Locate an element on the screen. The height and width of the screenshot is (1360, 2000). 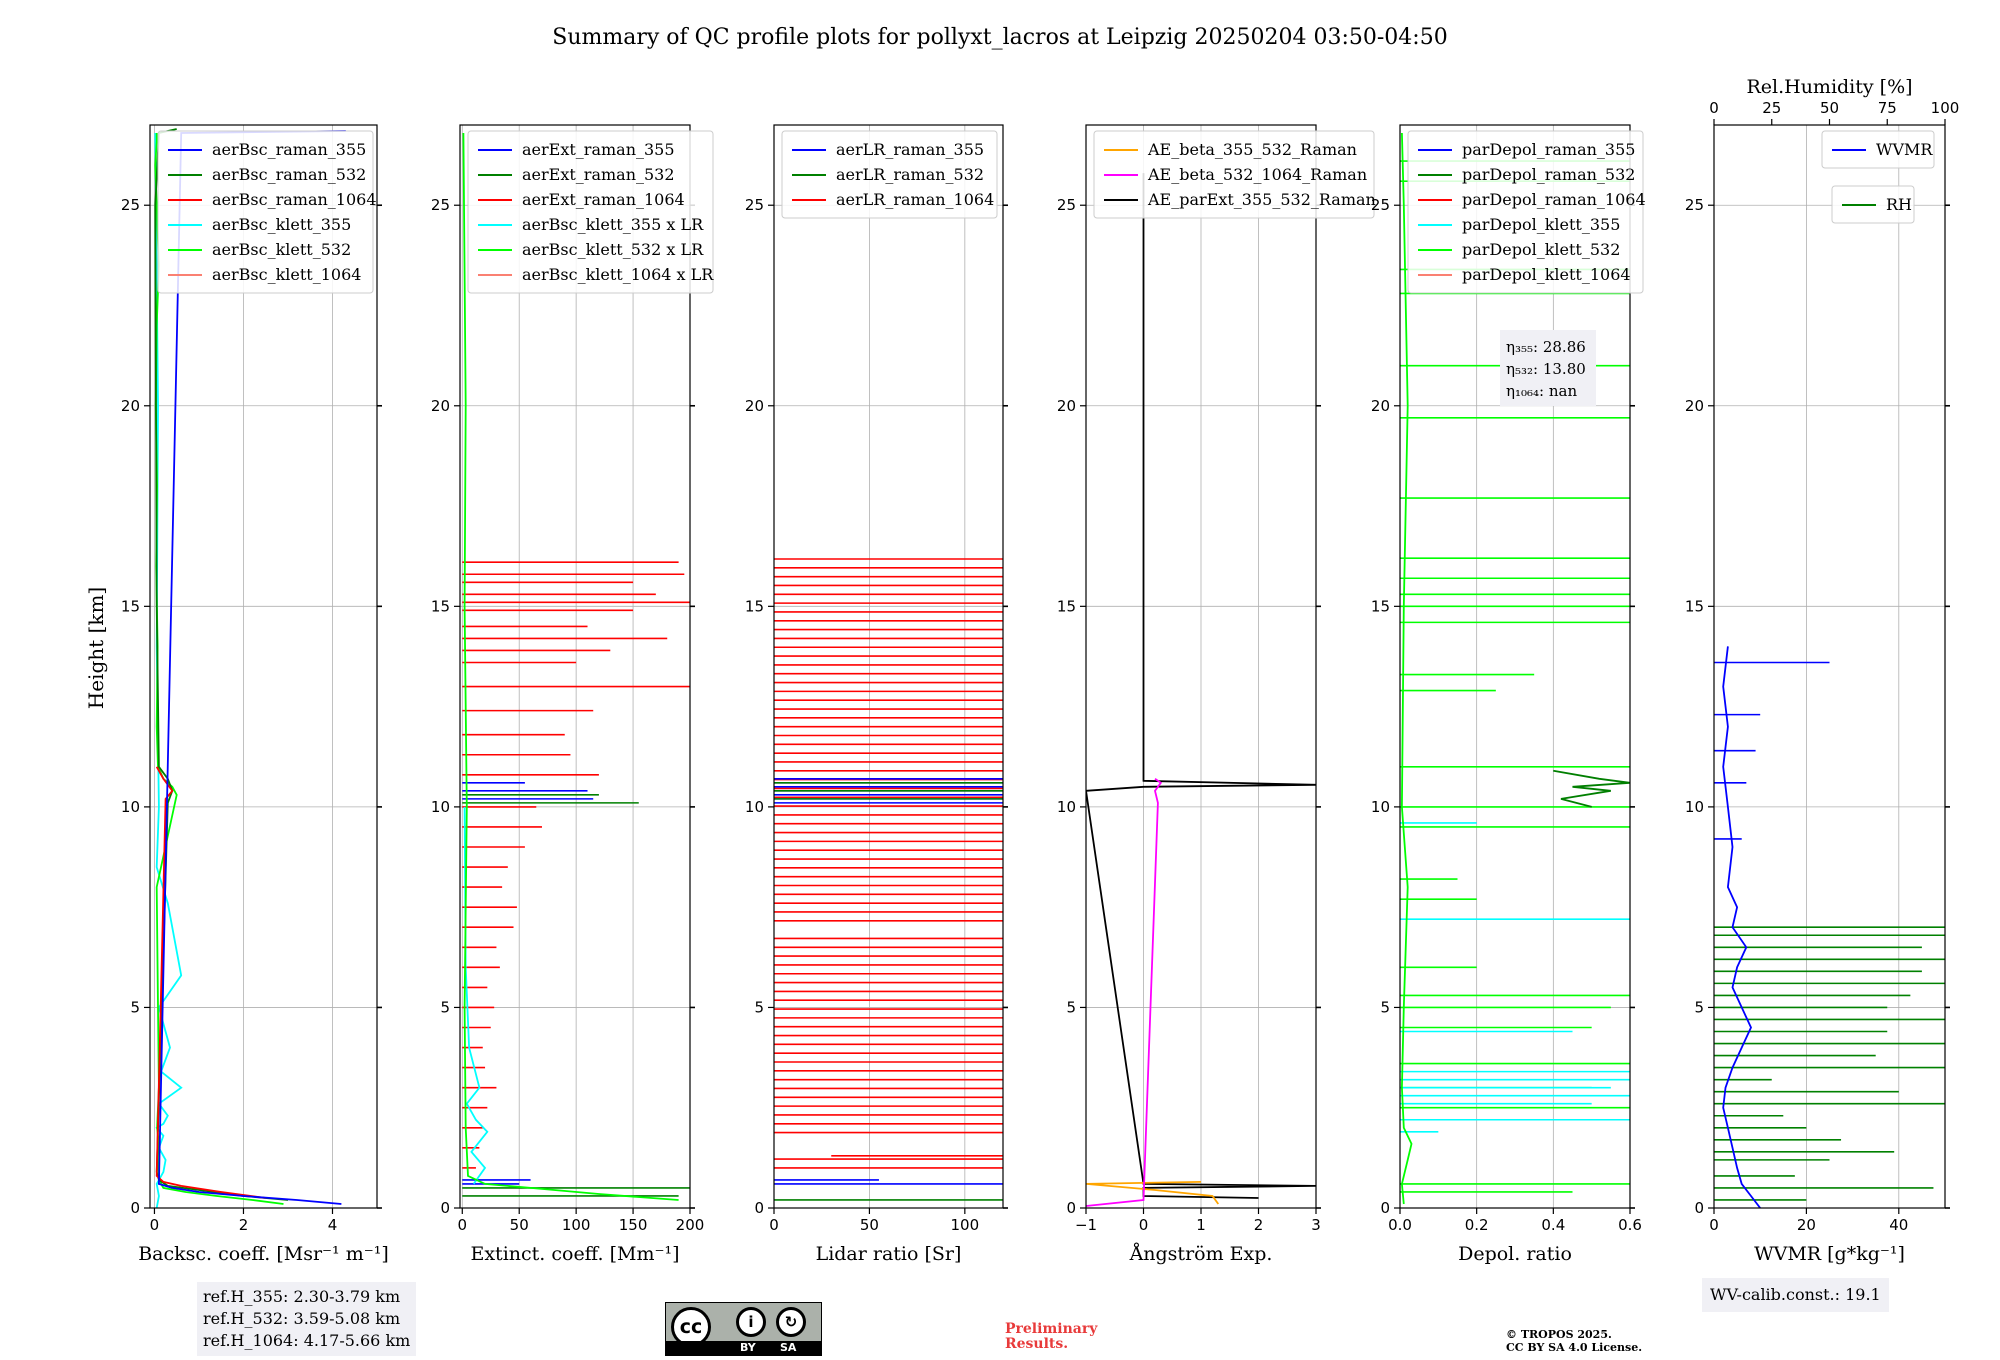
cc-by-sa-badge: cc i ↻ BY SA is located at coordinates (743, 1329).